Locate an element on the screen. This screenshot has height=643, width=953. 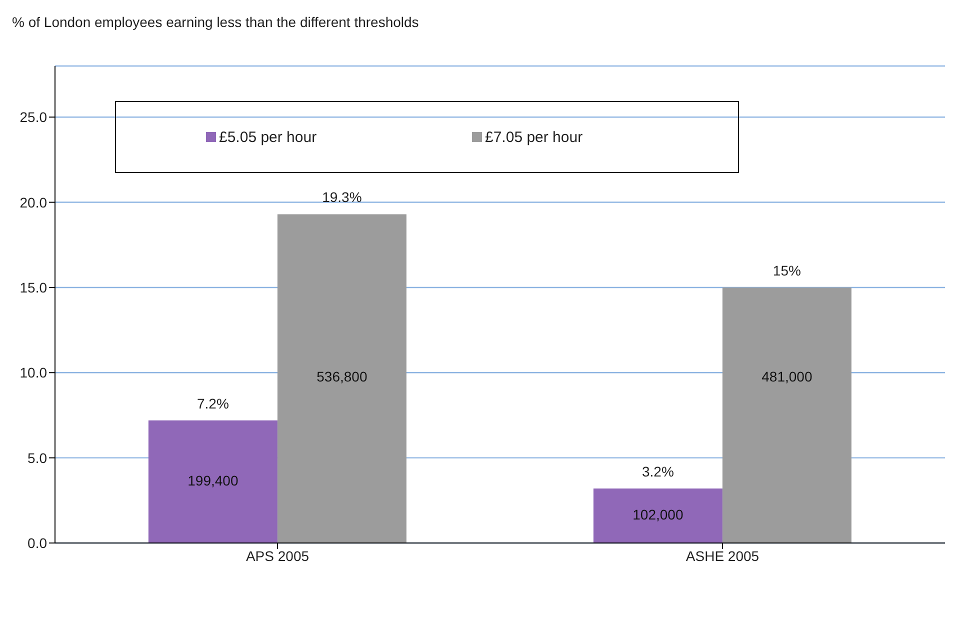
chart-title: % of London employees earning less than the different thresholds is located at coordinates (215, 22).